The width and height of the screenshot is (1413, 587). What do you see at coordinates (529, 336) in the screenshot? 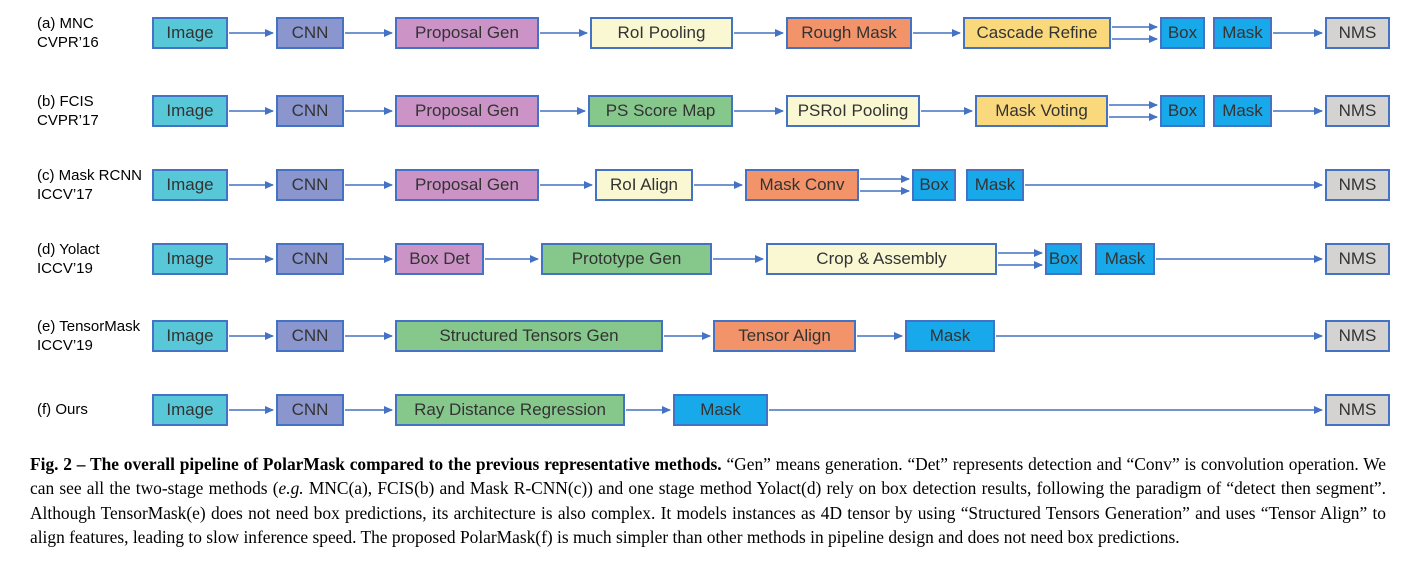
I see `node-structured-tensors-gen: Structured Tensors Gen` at bounding box center [529, 336].